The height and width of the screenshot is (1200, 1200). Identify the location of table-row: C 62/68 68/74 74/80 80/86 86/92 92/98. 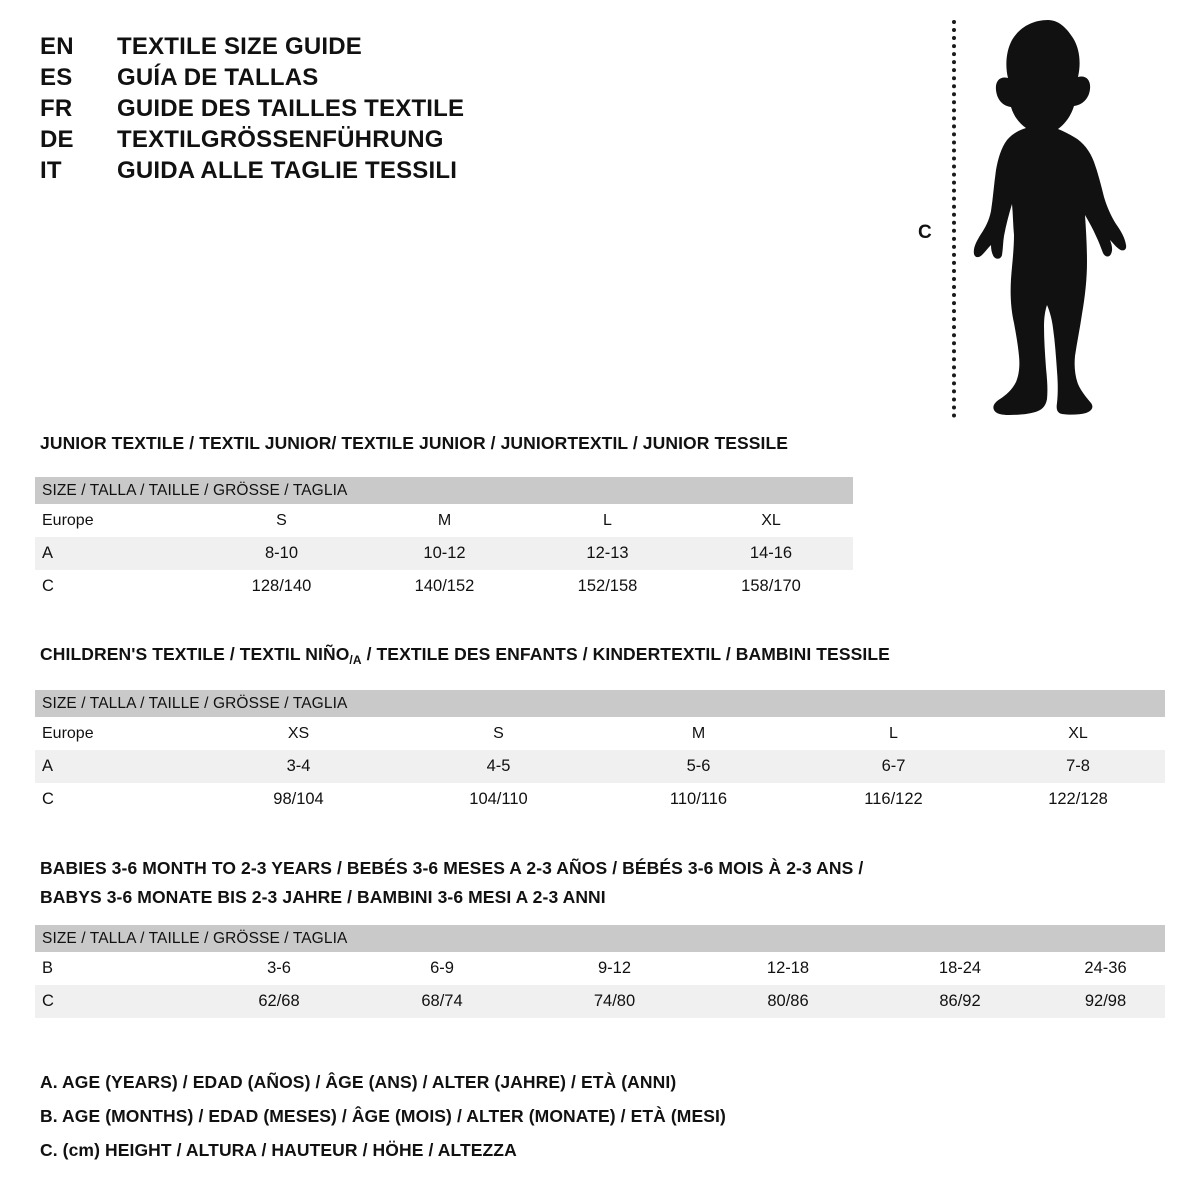
(600, 1001).